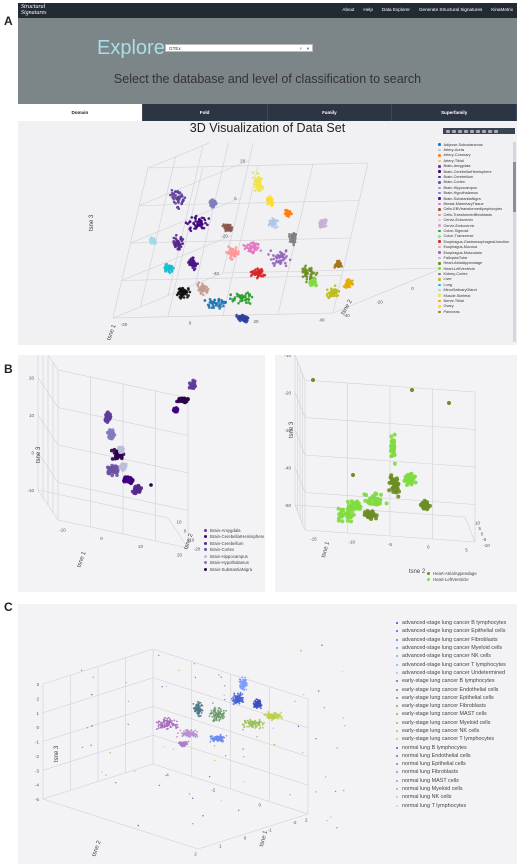 The height and width of the screenshot is (868, 520). Describe the element at coordinates (451, 747) in the screenshot. I see `legend-item: normal lung B lymphocytes` at that location.